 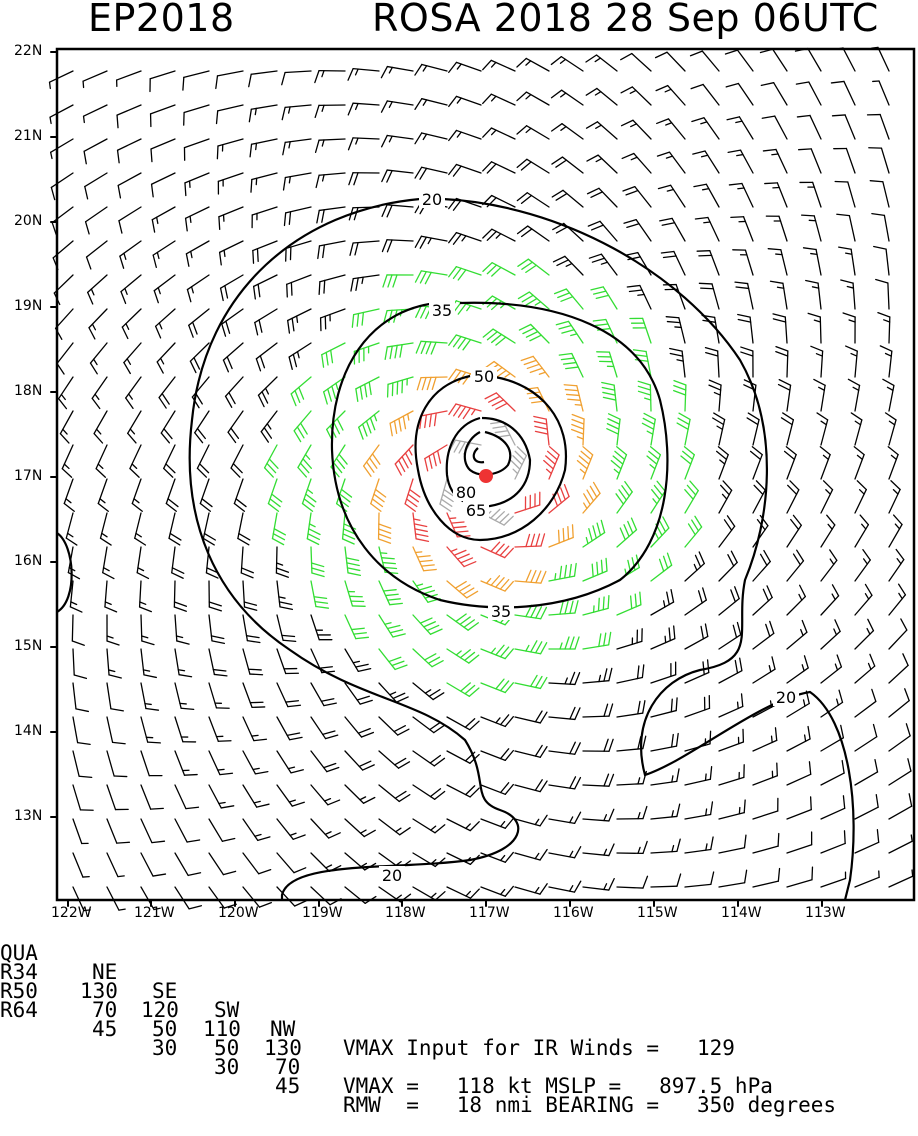 I want to click on r34-sw: 110, so click(x=222, y=1029).